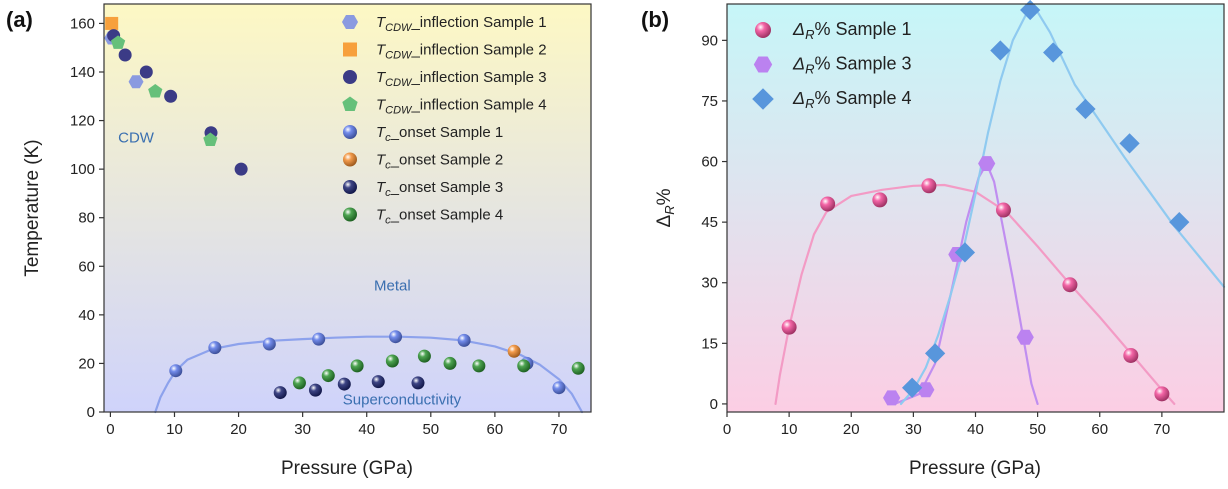 Image resolution: width=1228 pixels, height=489 pixels. I want to click on x-tick-label: 10, so click(174, 429).